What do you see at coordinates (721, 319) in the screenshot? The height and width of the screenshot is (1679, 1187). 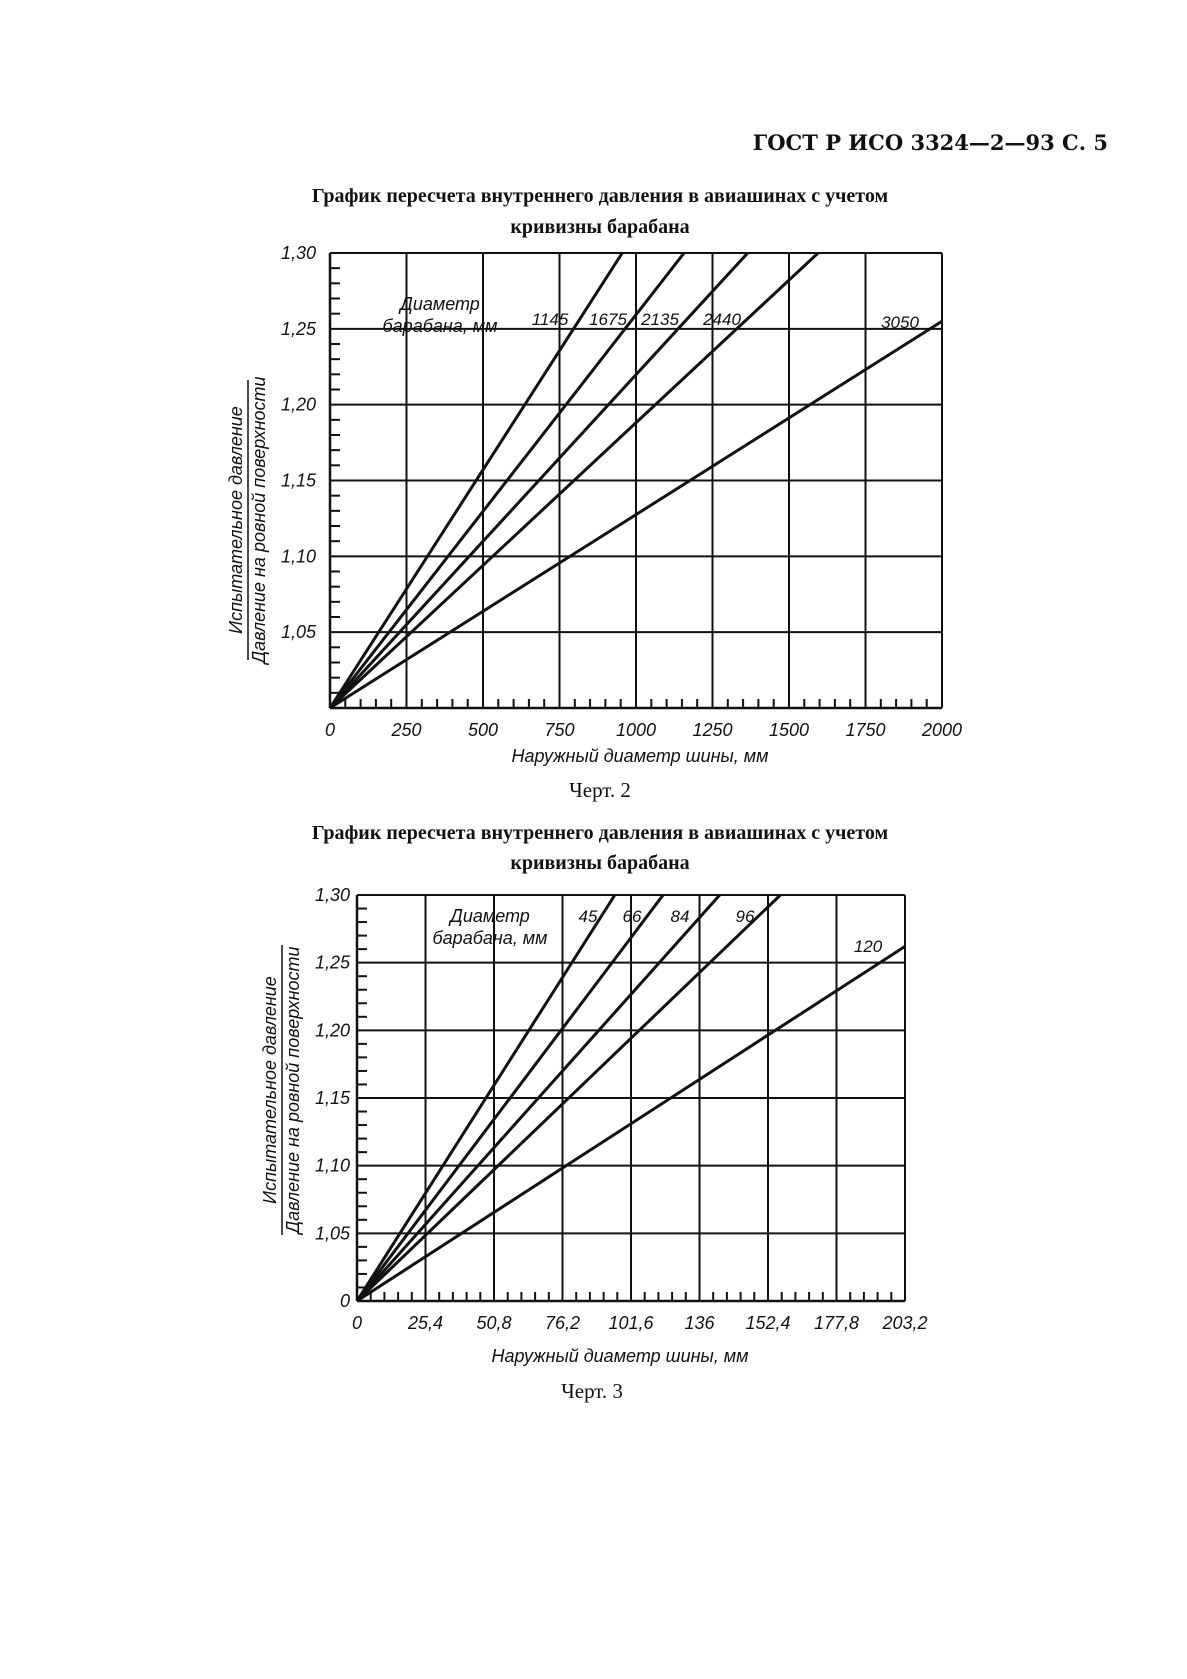 I see `series-label-2440: 2440` at bounding box center [721, 319].